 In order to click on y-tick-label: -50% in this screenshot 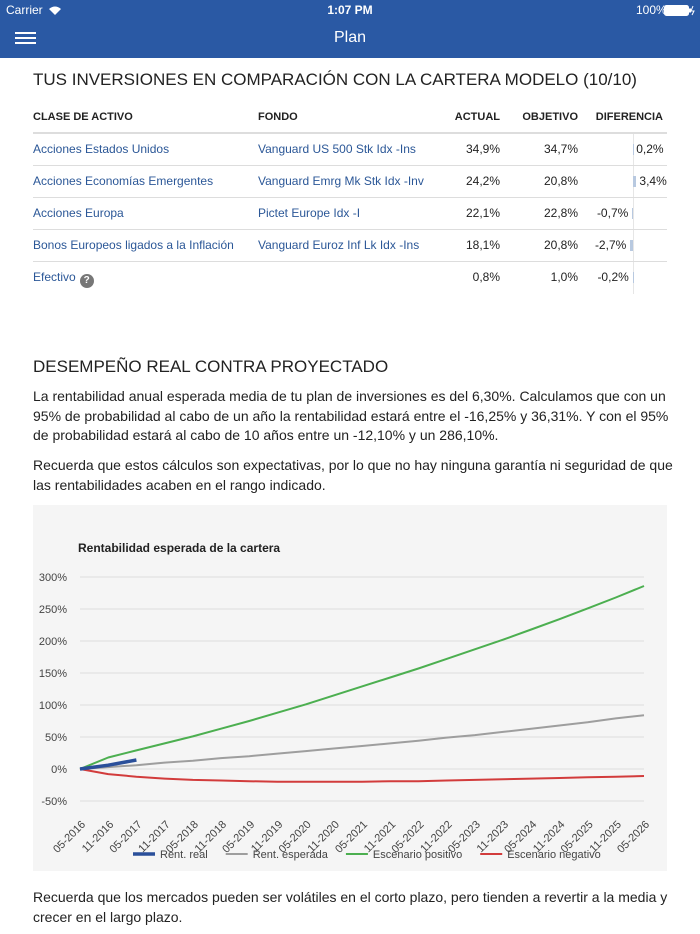, I will do `click(54, 802)`.